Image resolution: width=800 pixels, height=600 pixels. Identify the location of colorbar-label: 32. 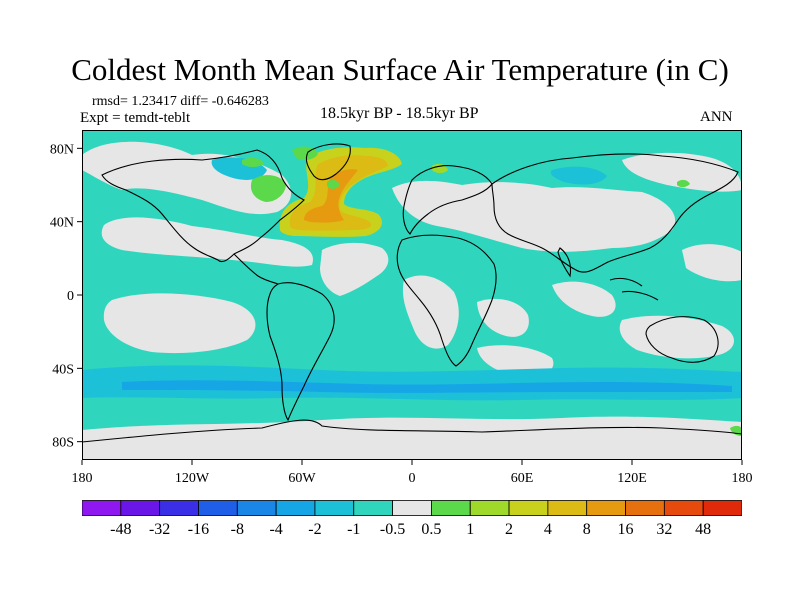
(664, 529).